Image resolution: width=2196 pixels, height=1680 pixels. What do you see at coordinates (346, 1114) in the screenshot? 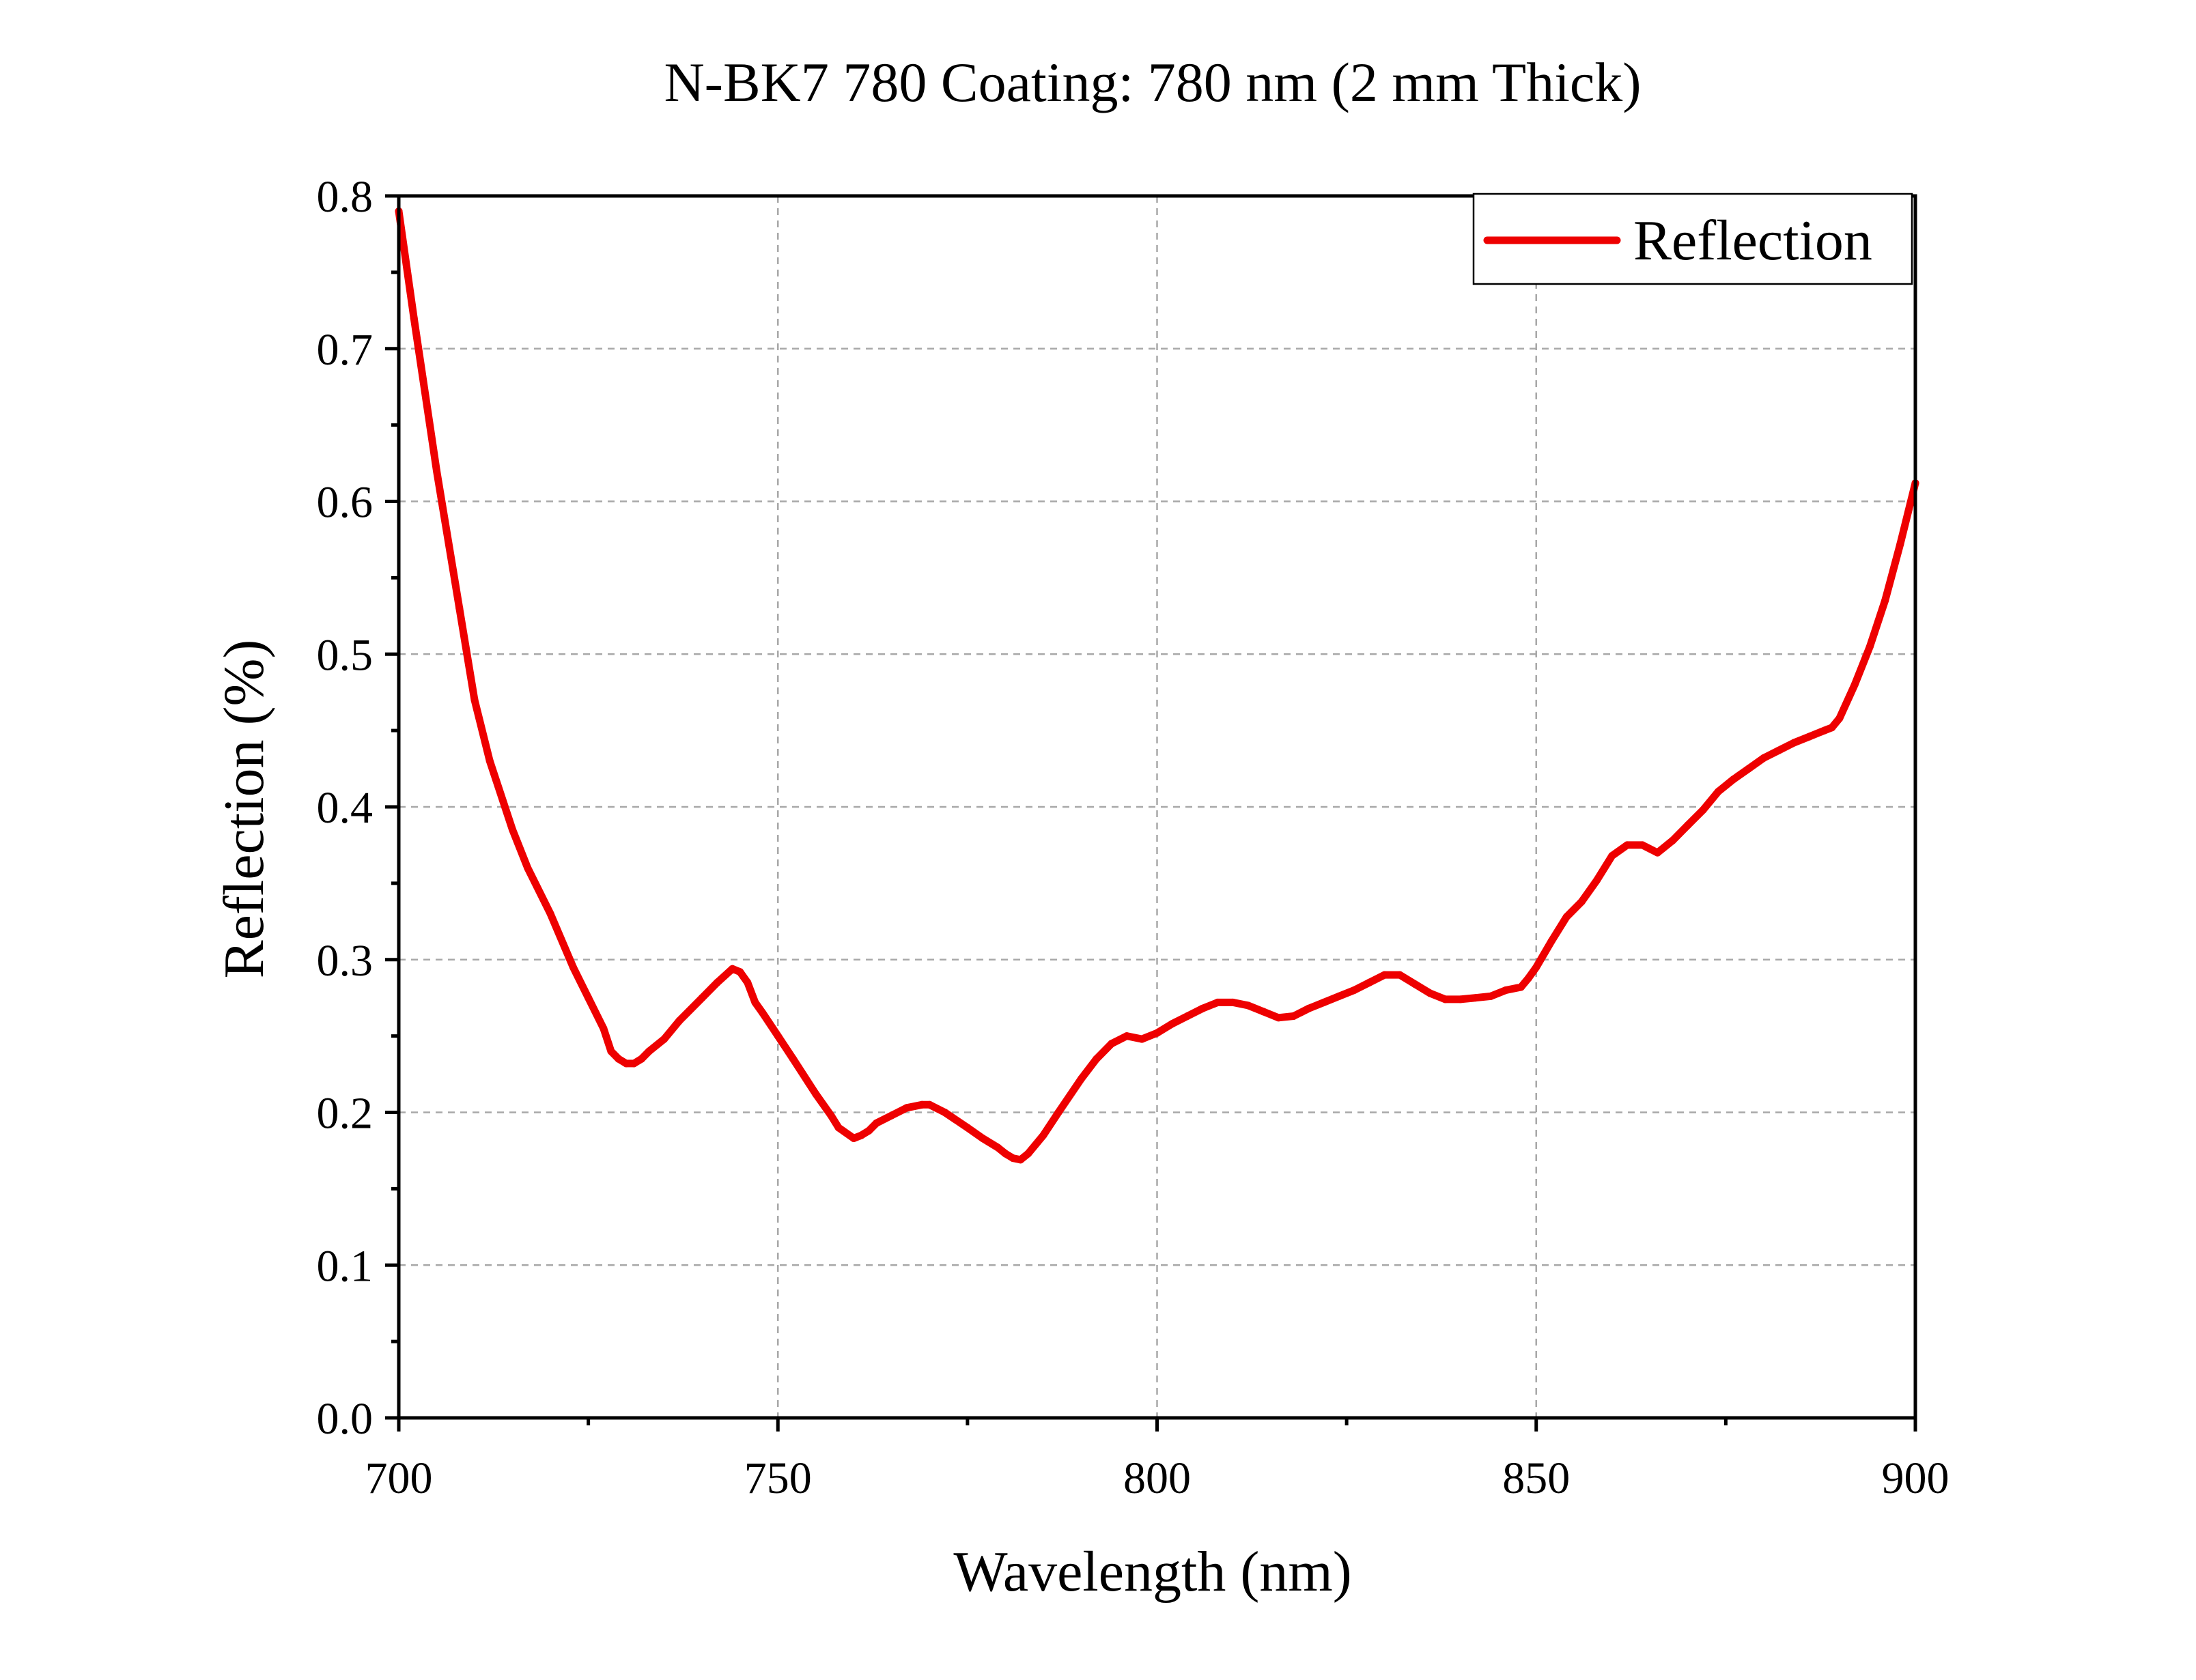
I see `y-tick-label: 0.2` at bounding box center [346, 1114].